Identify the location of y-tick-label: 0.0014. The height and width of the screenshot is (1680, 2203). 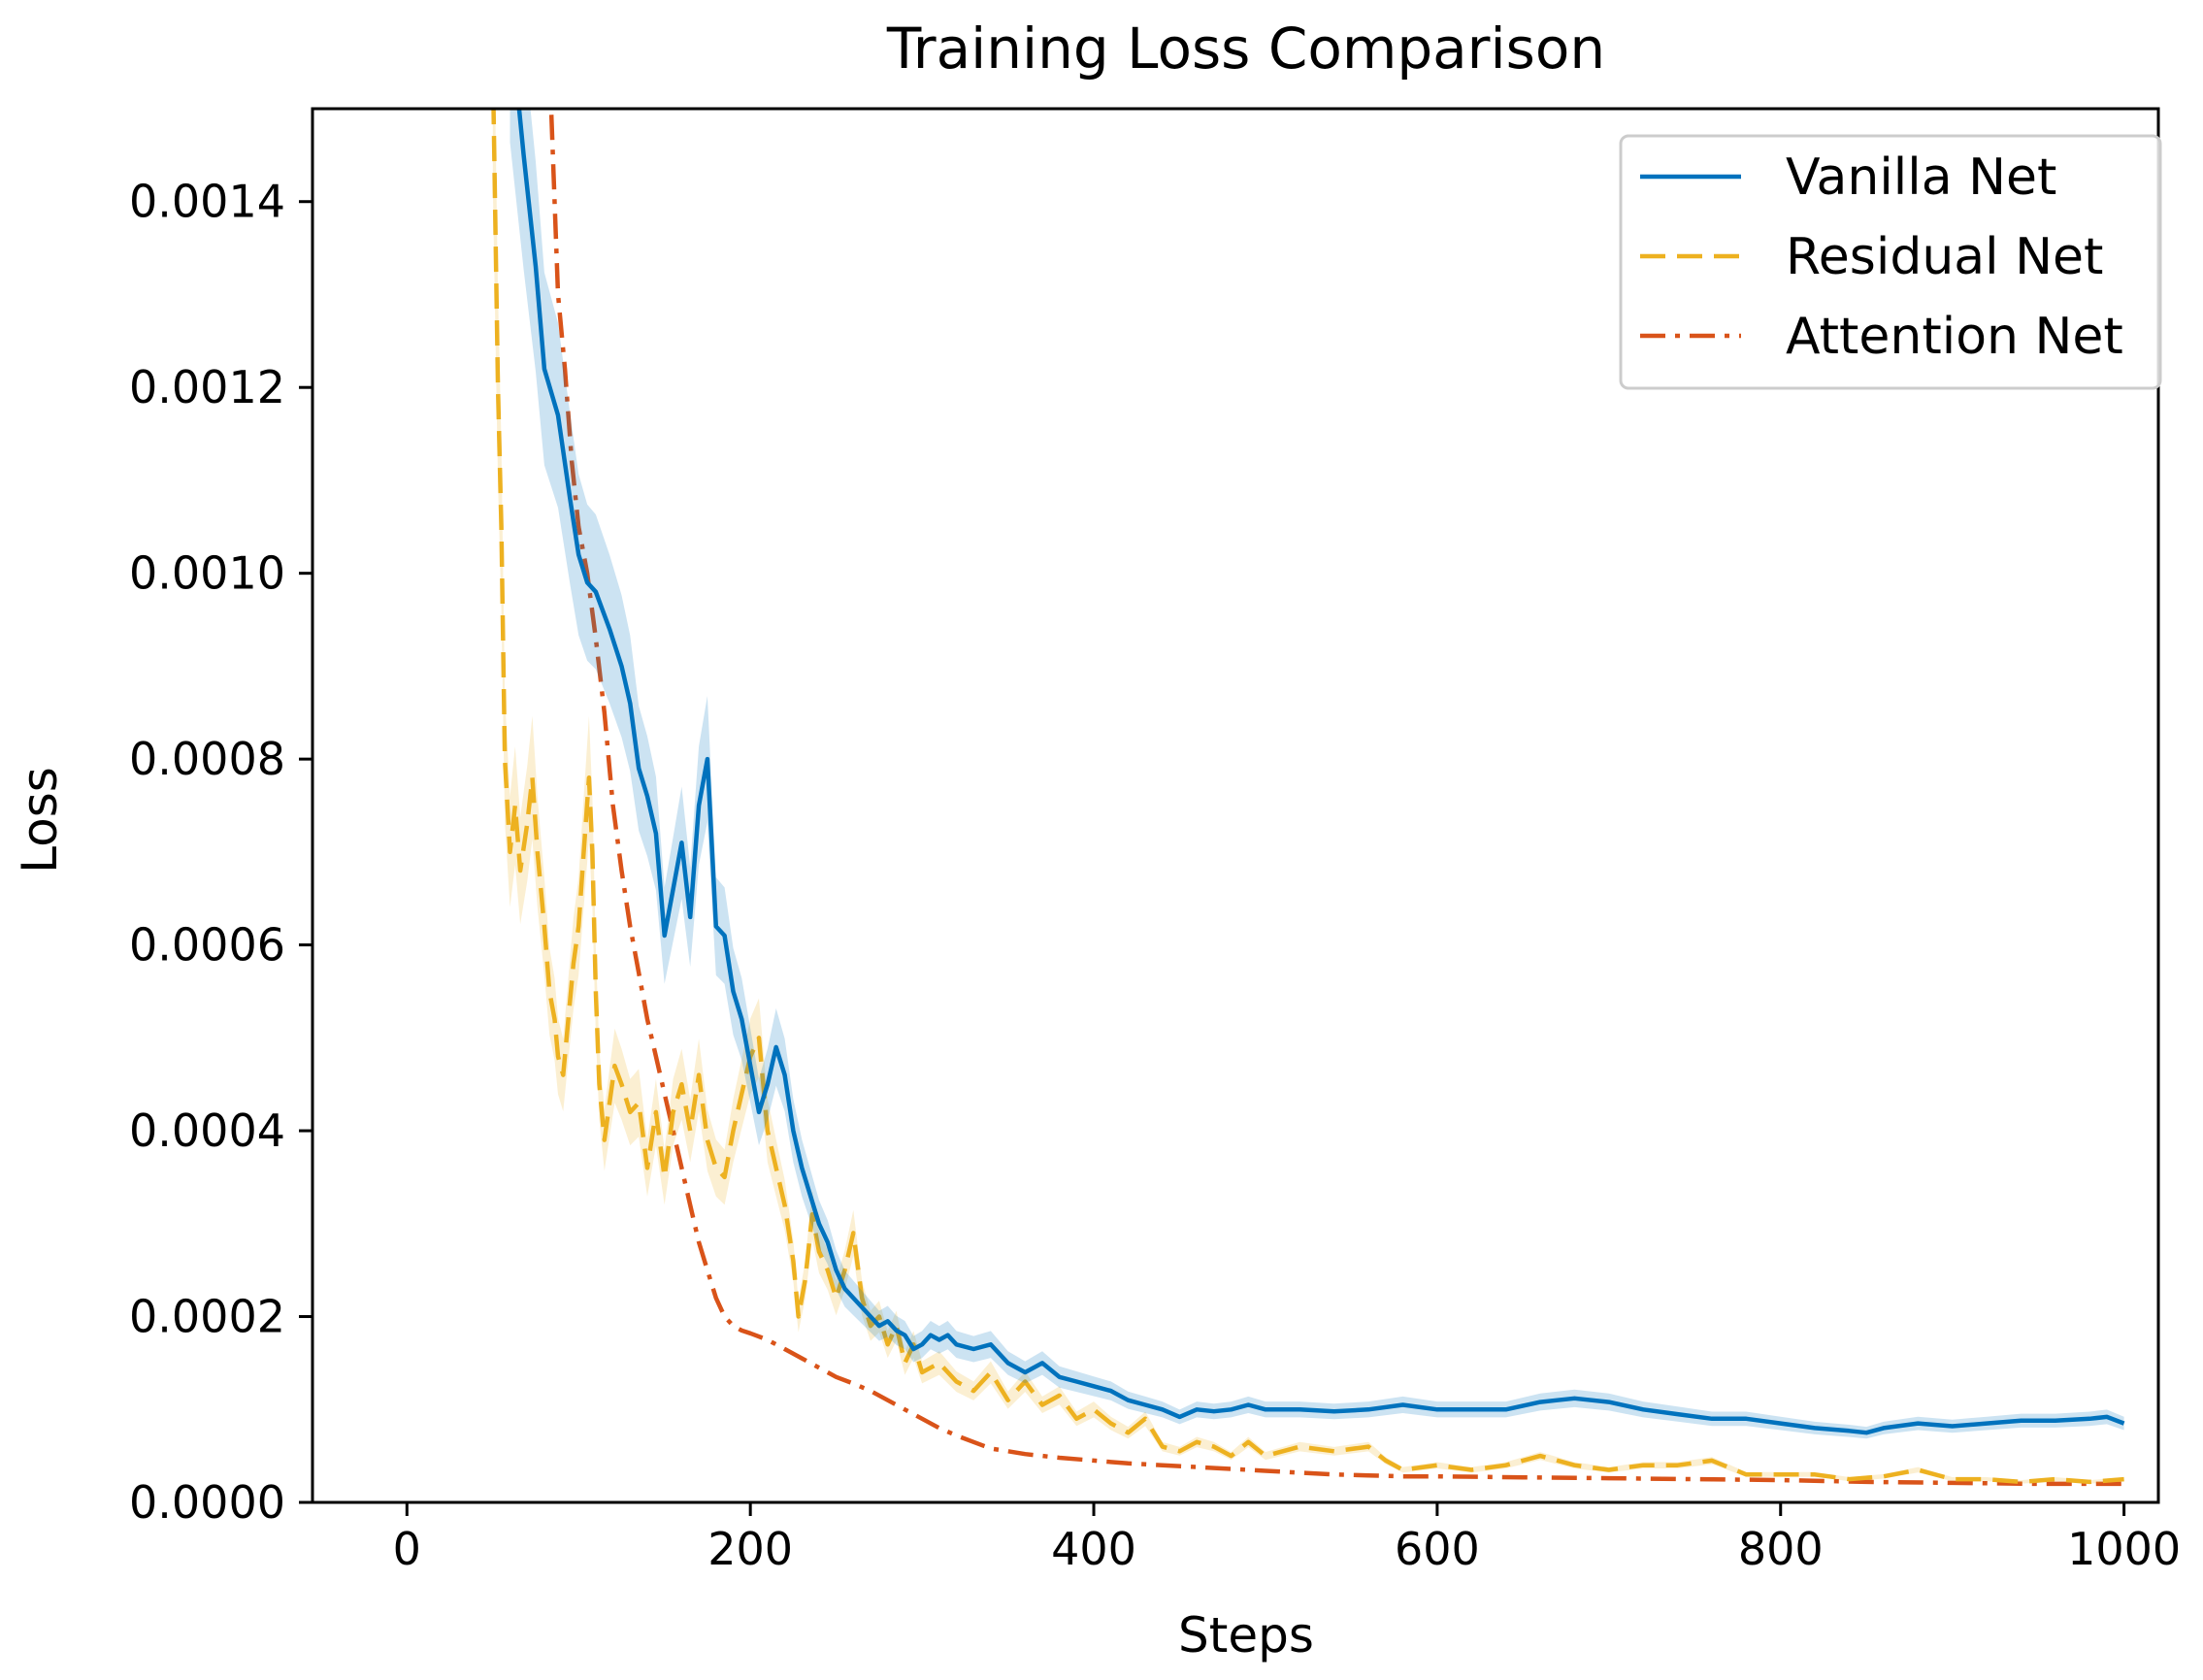
(207, 202).